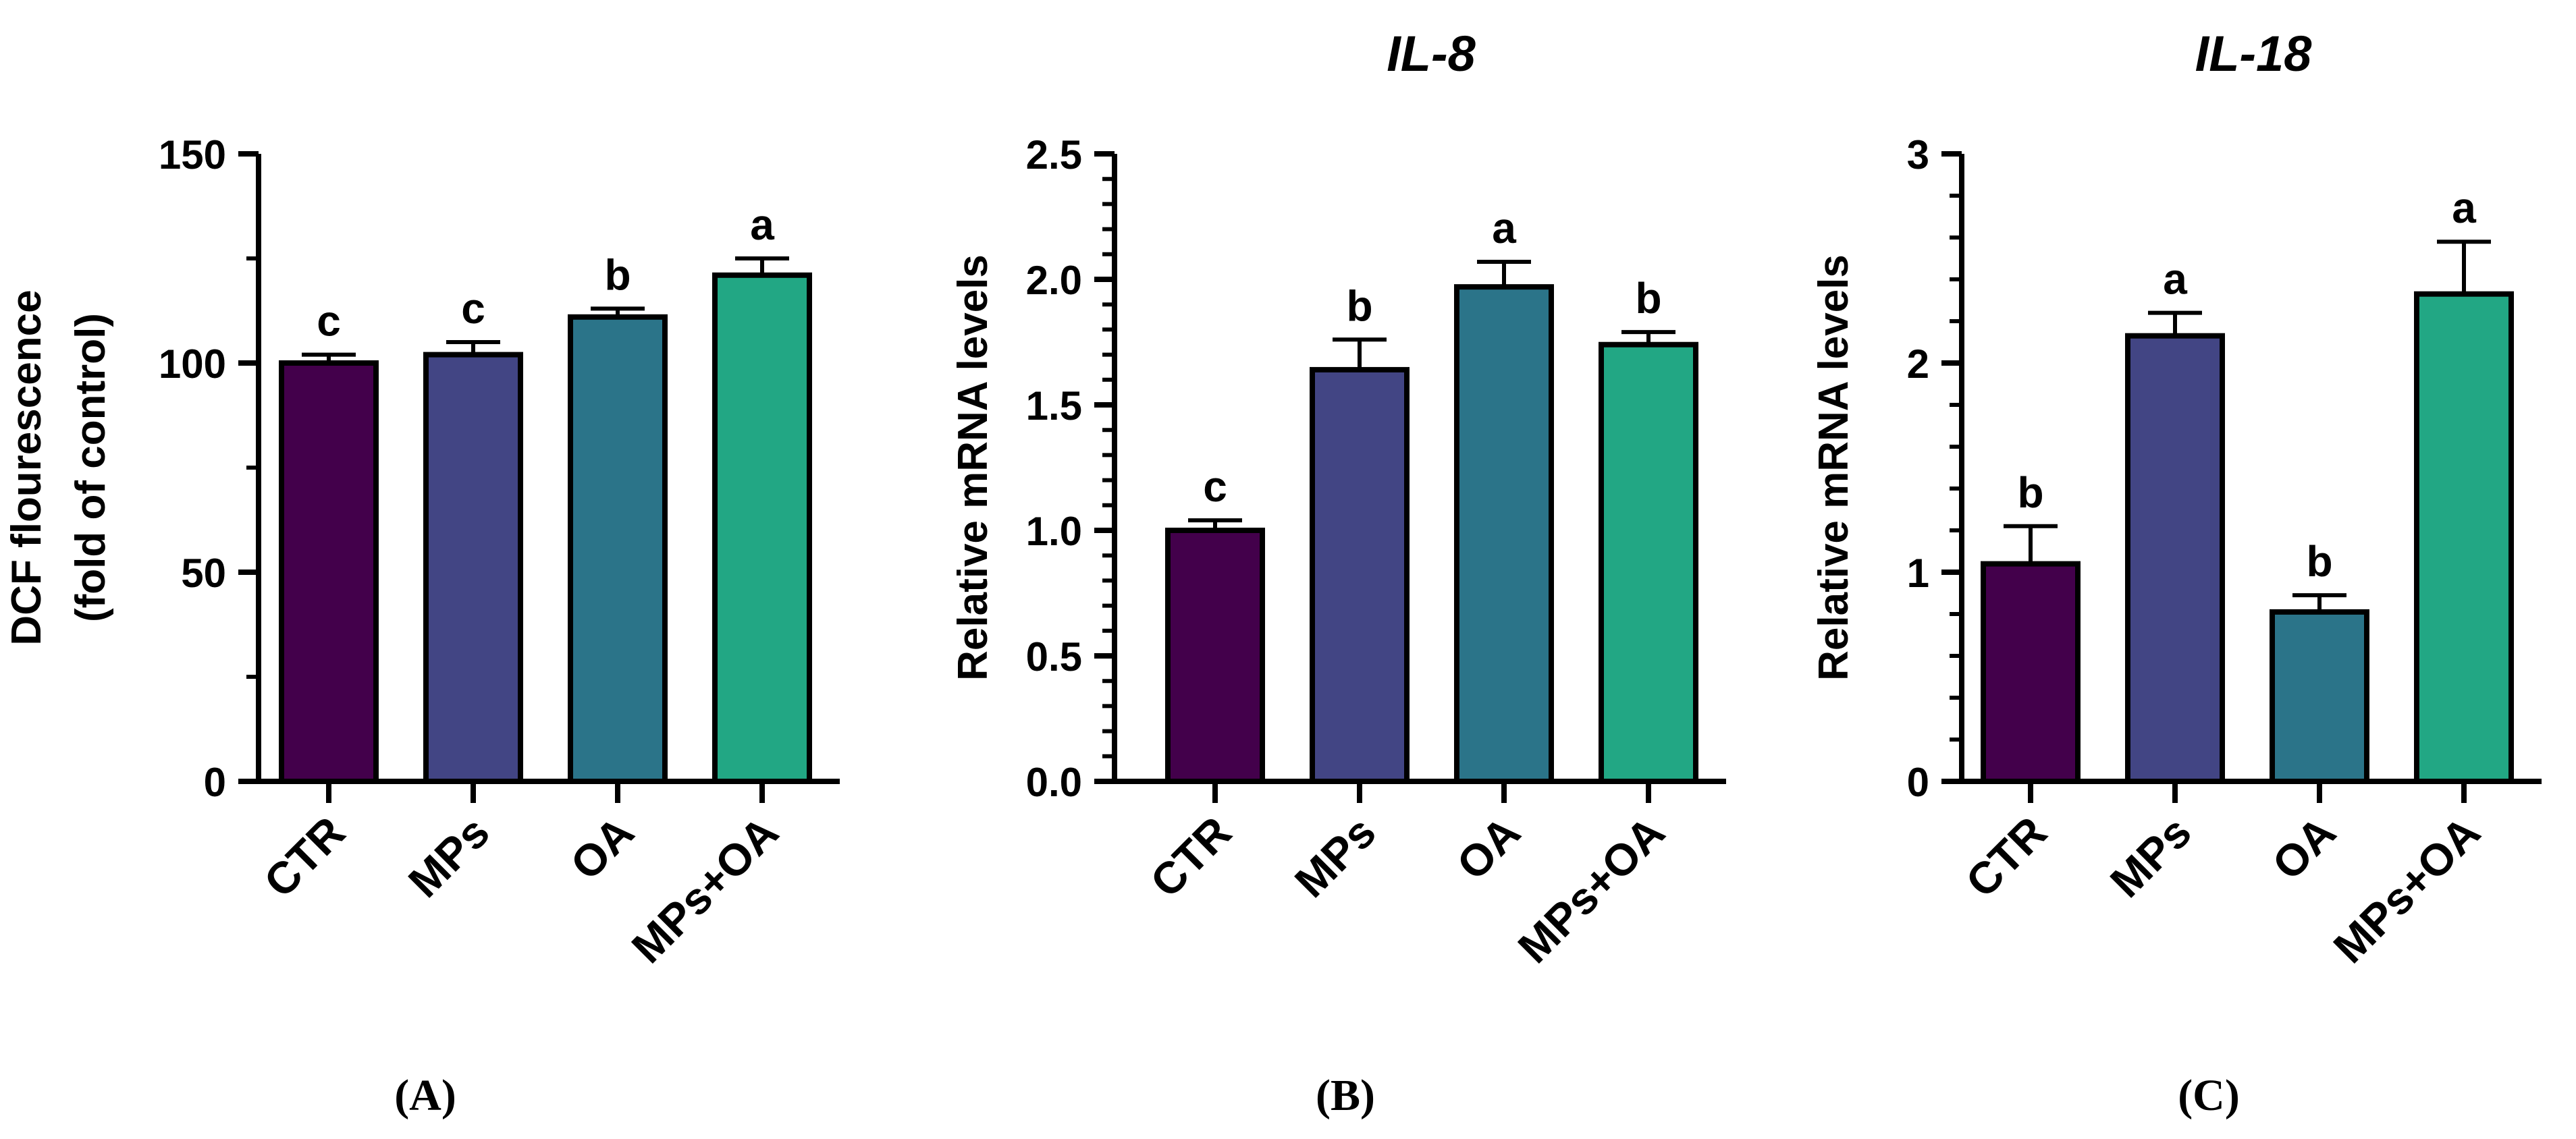 The image size is (2576, 1139). Describe the element at coordinates (1054, 782) in the screenshot. I see `y-tick-label: 0.0` at that location.